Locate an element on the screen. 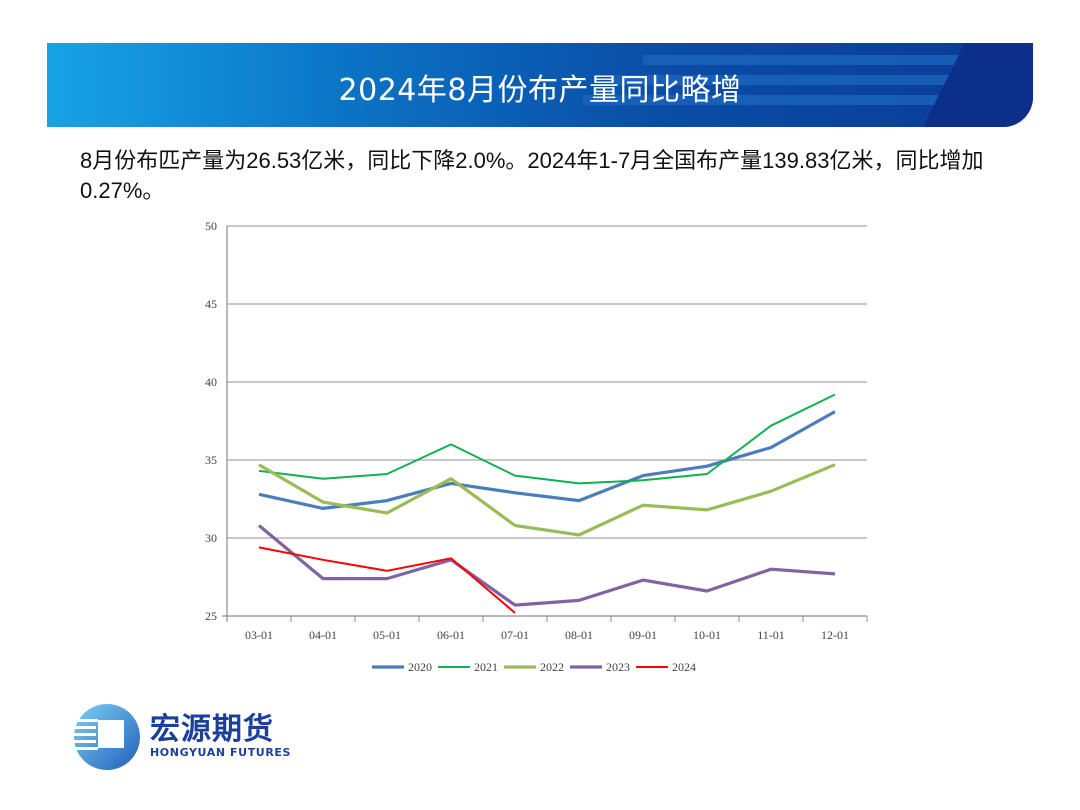  legend-label-2024: 2024 is located at coordinates (684, 667).